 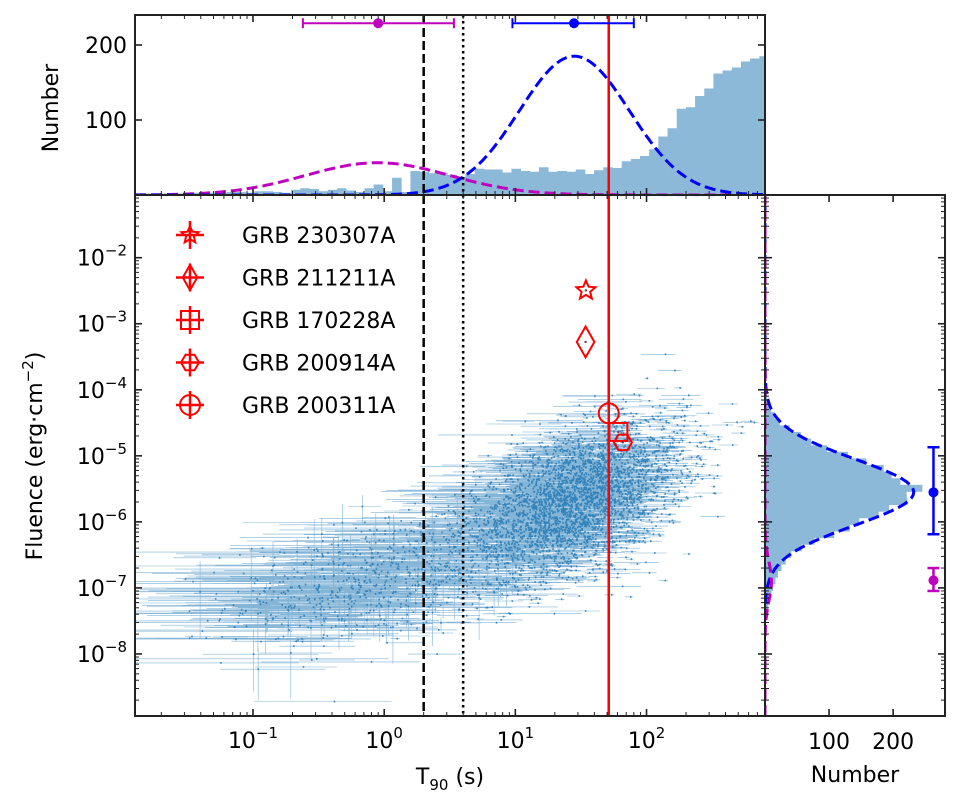 What do you see at coordinates (318, 364) in the screenshot?
I see `legend-label: GRB 200914A` at bounding box center [318, 364].